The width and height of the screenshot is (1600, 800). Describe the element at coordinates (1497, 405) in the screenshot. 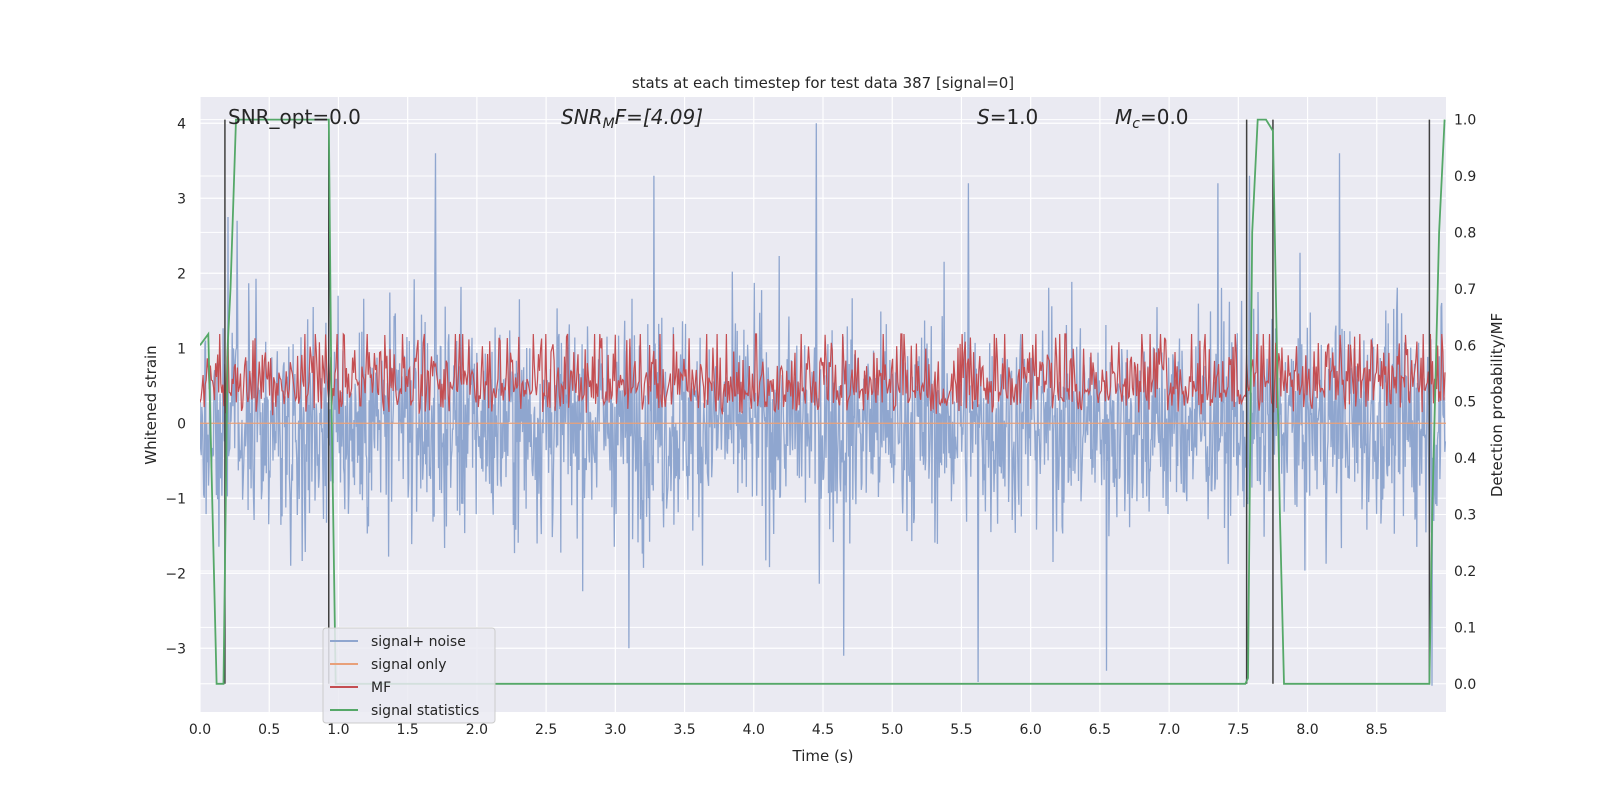

I see `y2-axis-label: Detection probability/MF` at that location.